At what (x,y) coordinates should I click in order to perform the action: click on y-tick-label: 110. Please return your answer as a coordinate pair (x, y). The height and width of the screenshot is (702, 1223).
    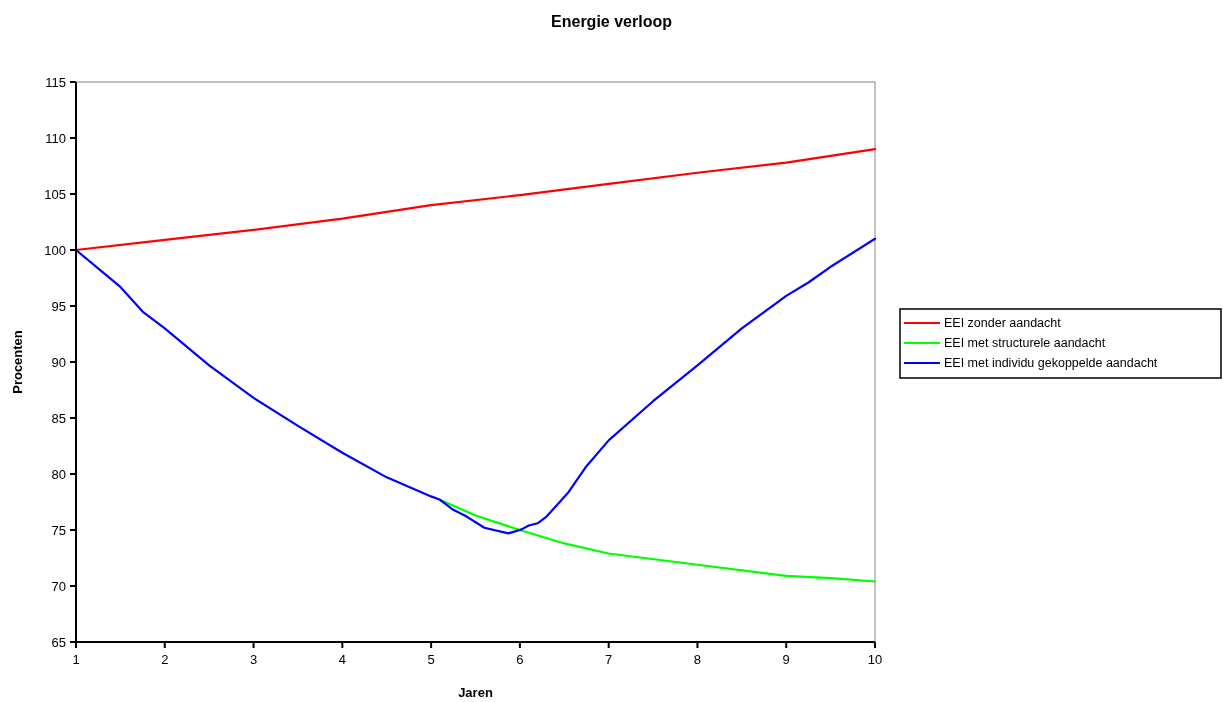
    Looking at the image, I should click on (55, 138).